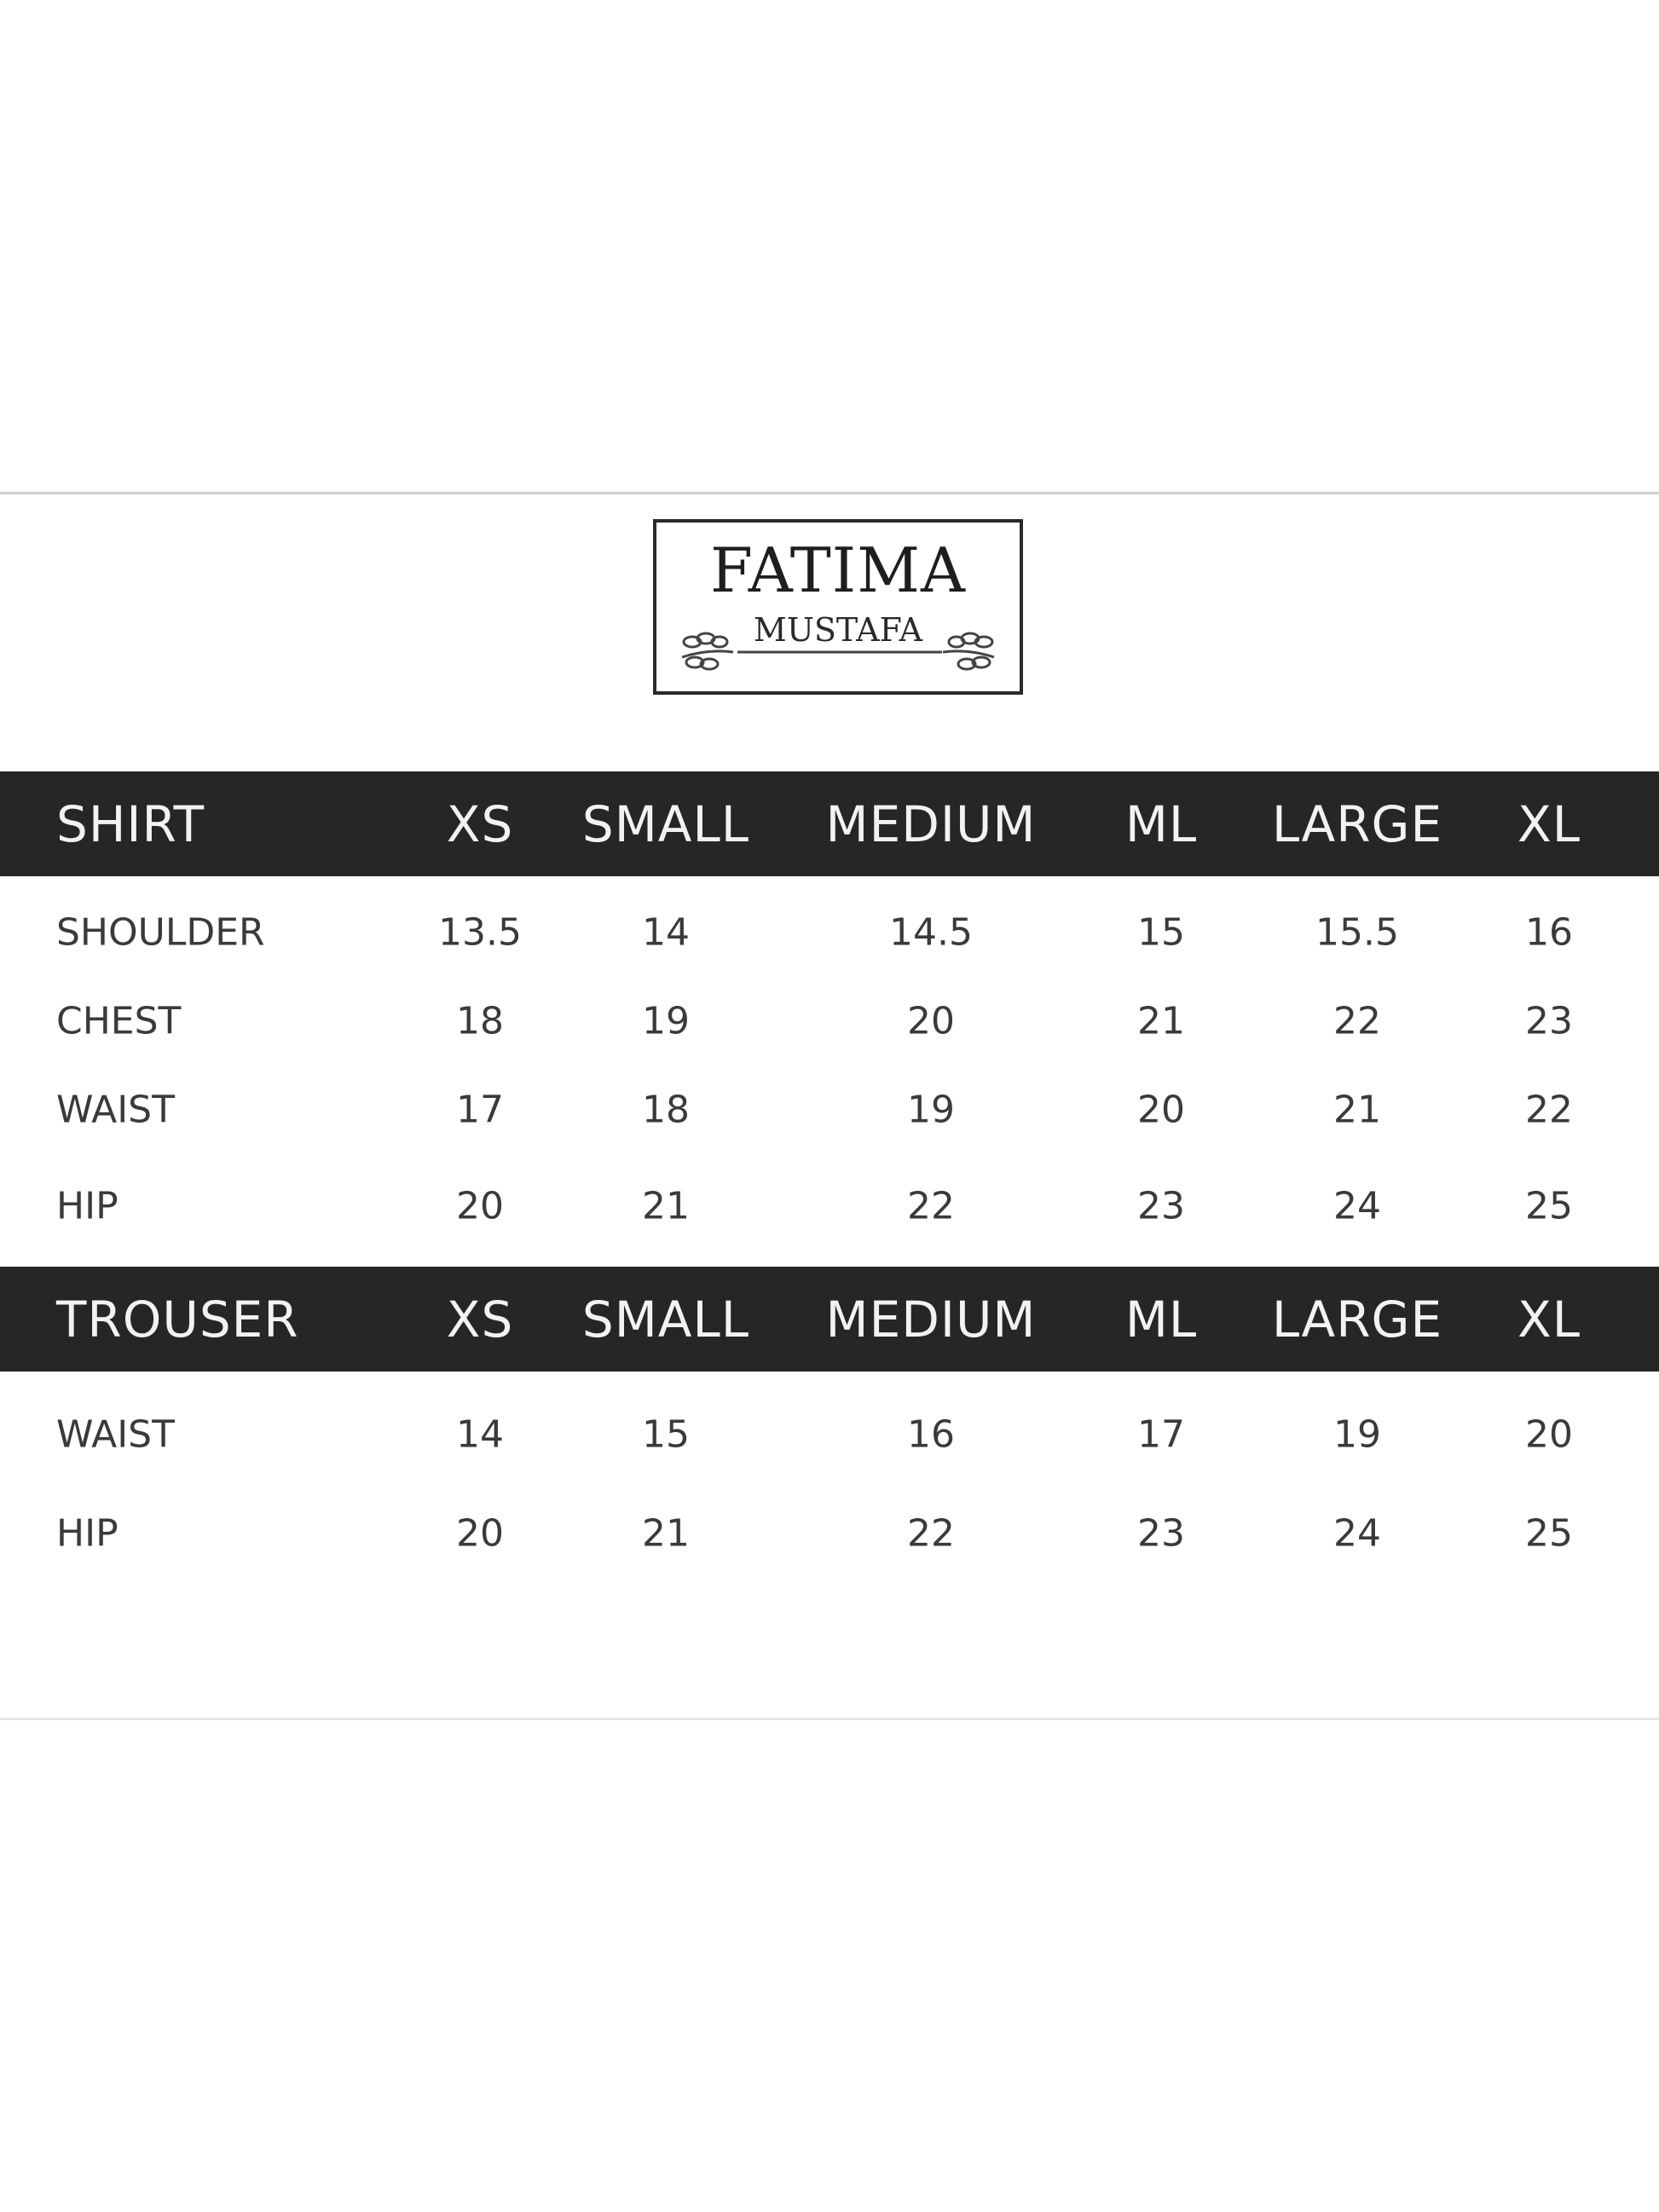 The width and height of the screenshot is (1659, 2212). Describe the element at coordinates (480, 932) in the screenshot. I see `measurement-cell: 13.5` at that location.